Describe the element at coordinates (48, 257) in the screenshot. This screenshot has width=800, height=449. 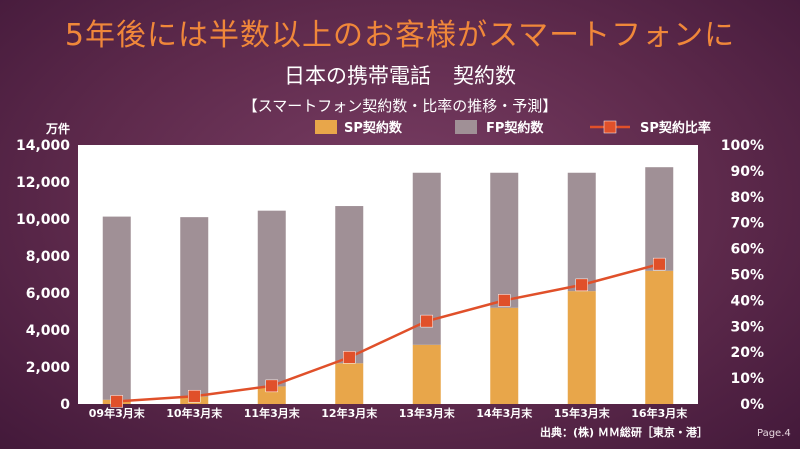
I see `left-tick-label: 8,000` at that location.